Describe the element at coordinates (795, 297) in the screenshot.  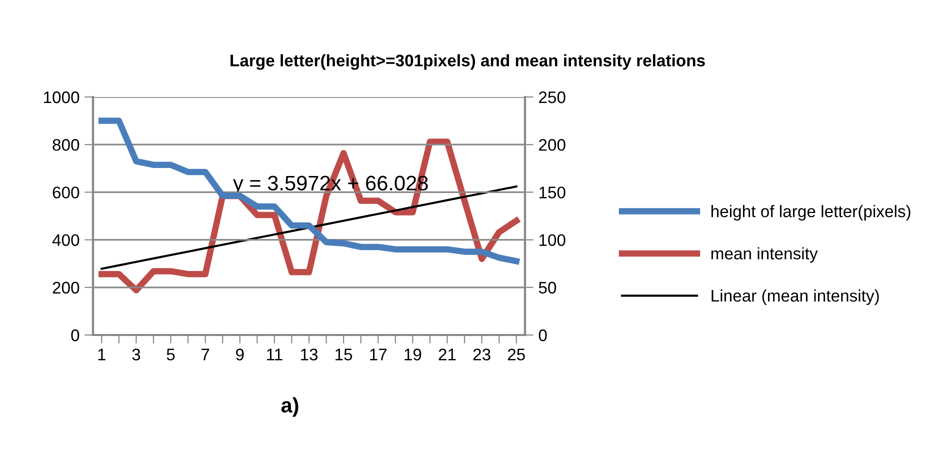
I see `legend-label: Linear (mean intensity)` at that location.